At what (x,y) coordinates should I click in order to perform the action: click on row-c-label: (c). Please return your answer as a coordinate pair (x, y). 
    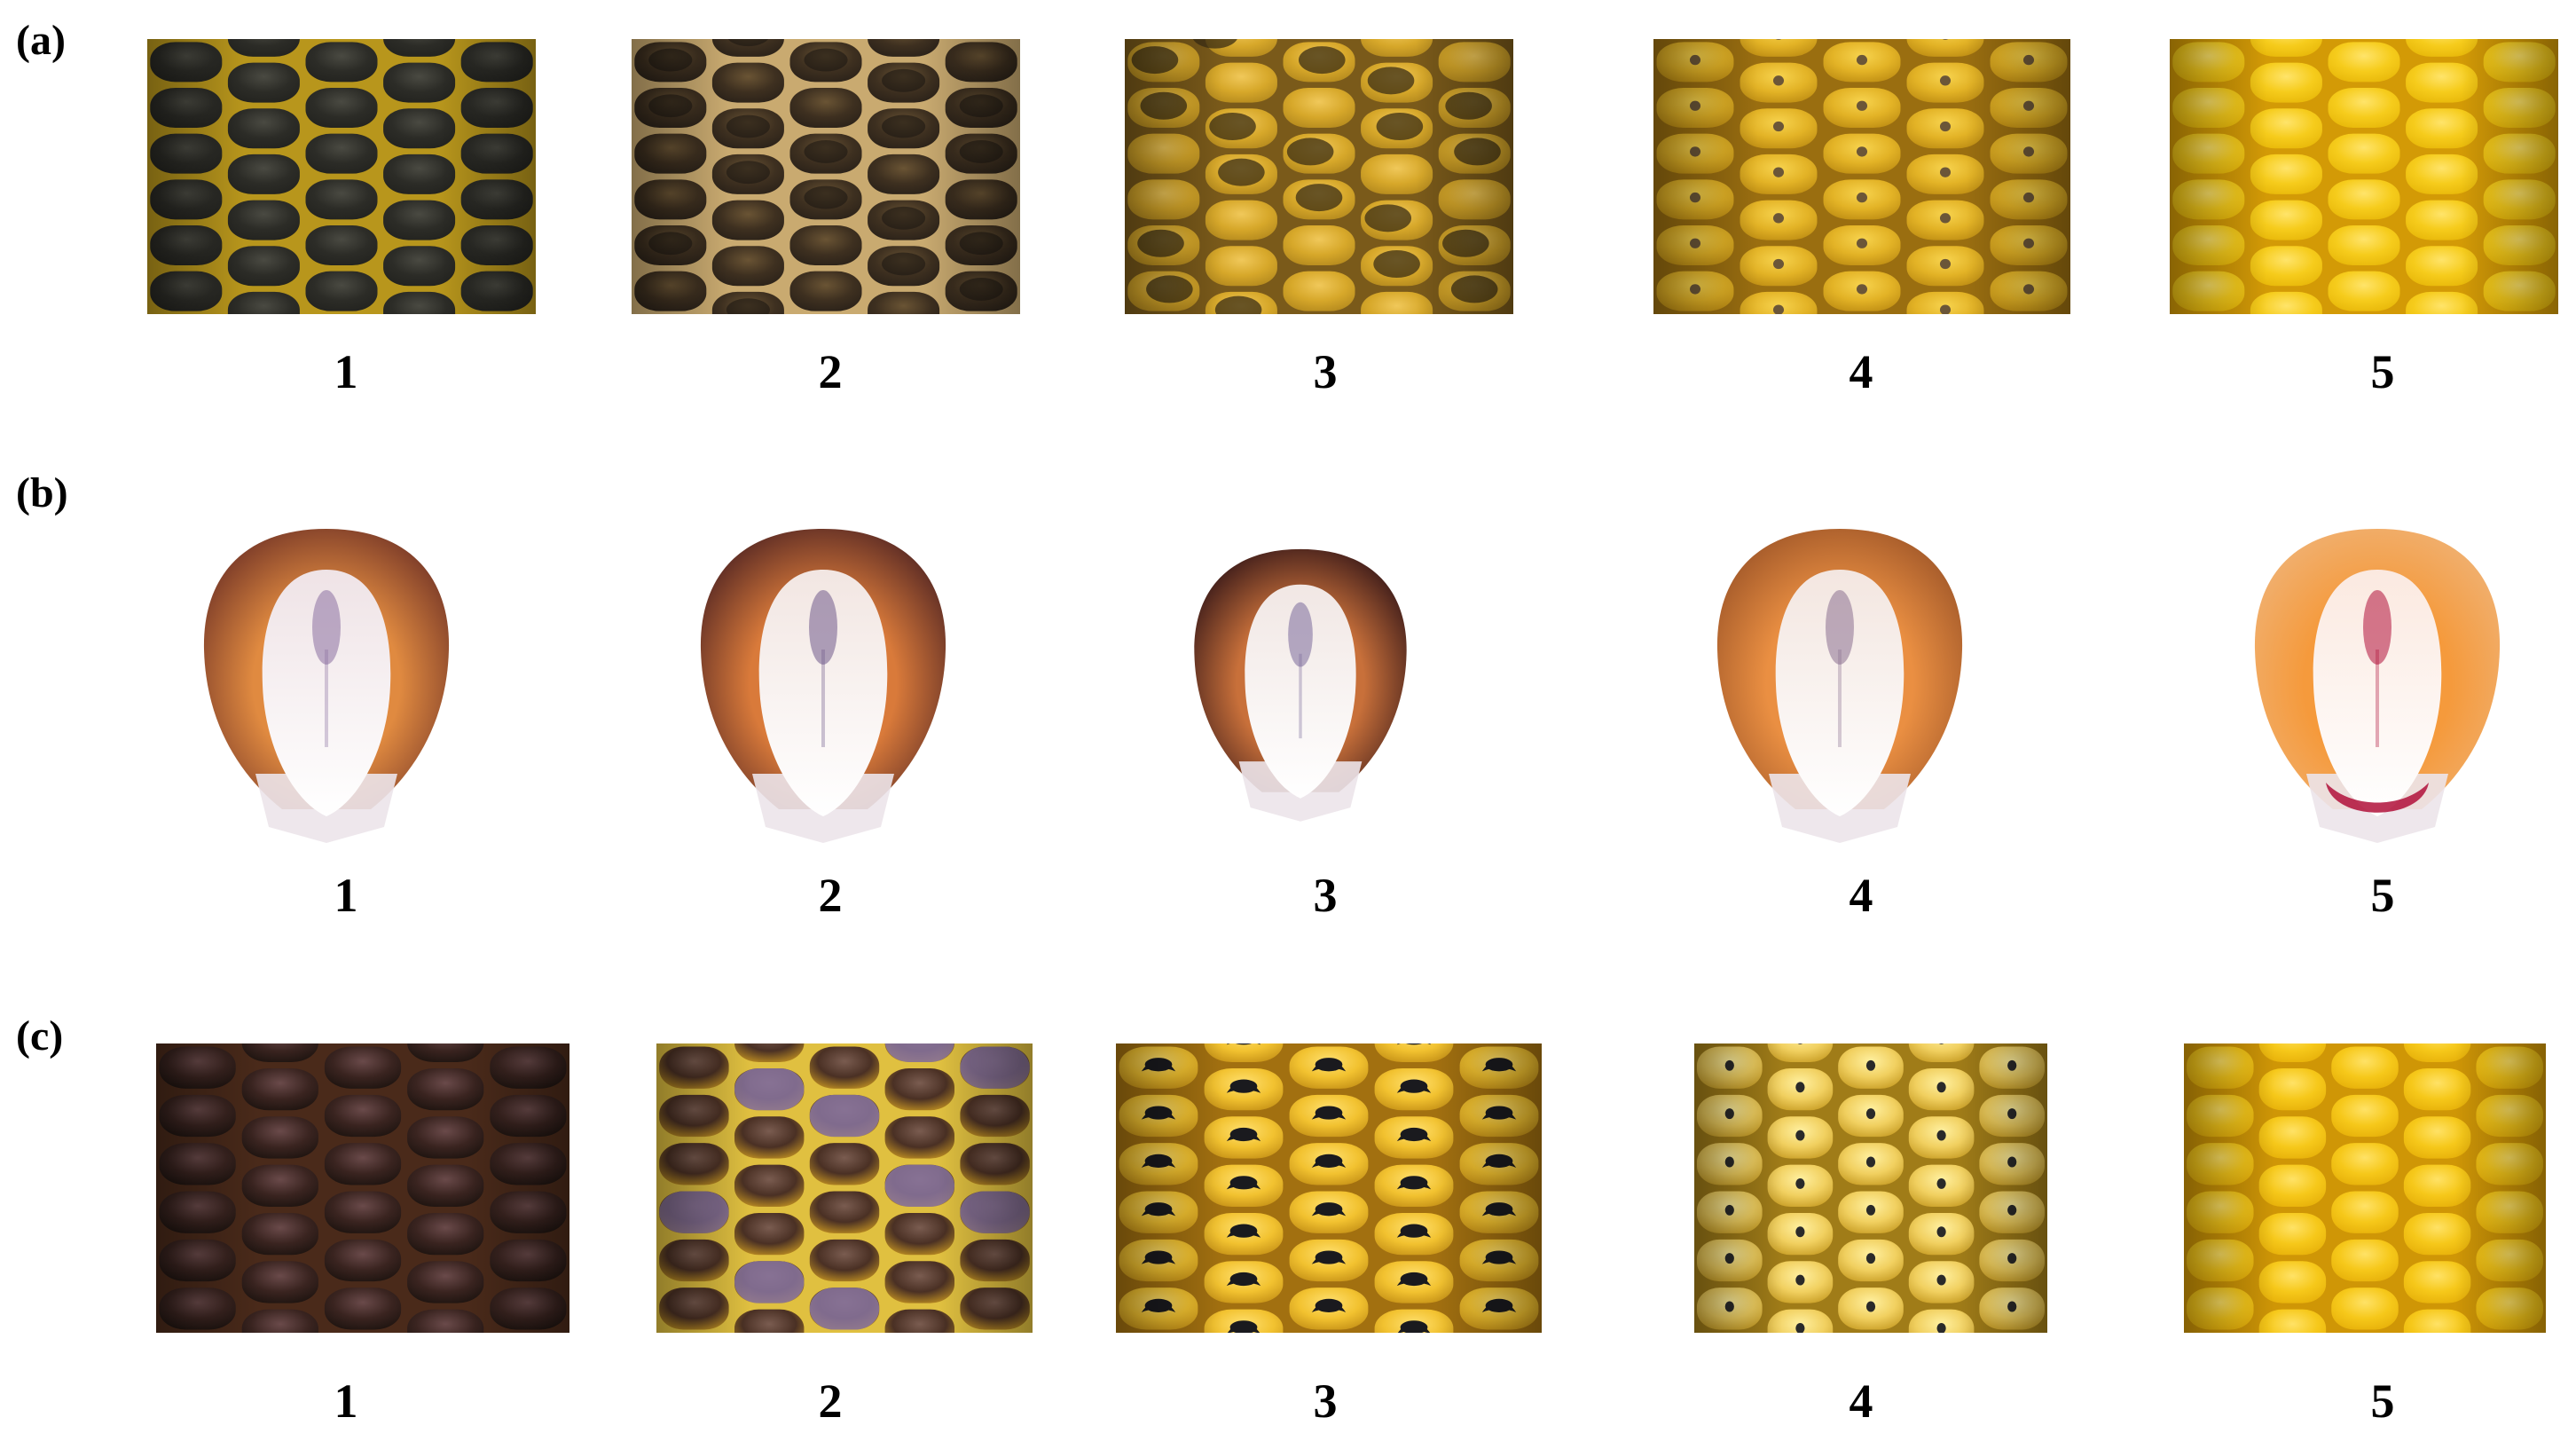
    Looking at the image, I should click on (40, 1035).